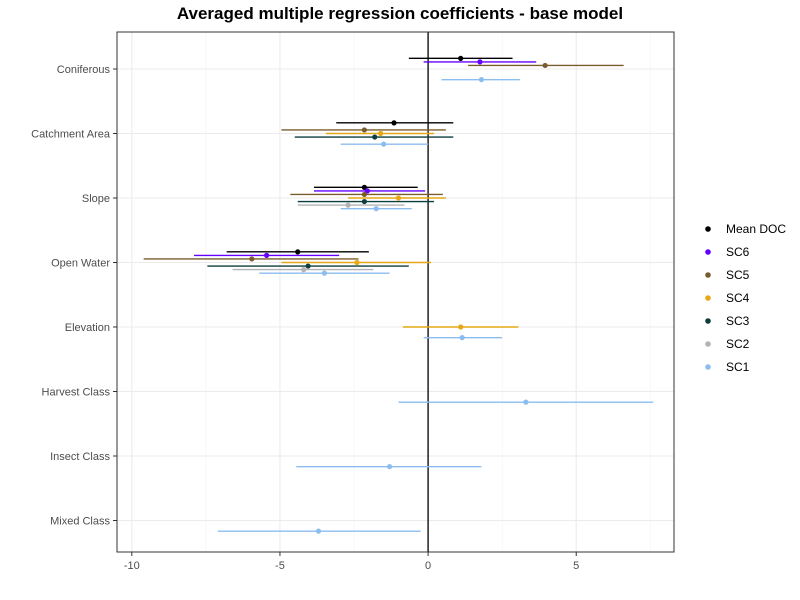 The height and width of the screenshot is (600, 800). I want to click on legend-label: Mean DOC, so click(756, 229).